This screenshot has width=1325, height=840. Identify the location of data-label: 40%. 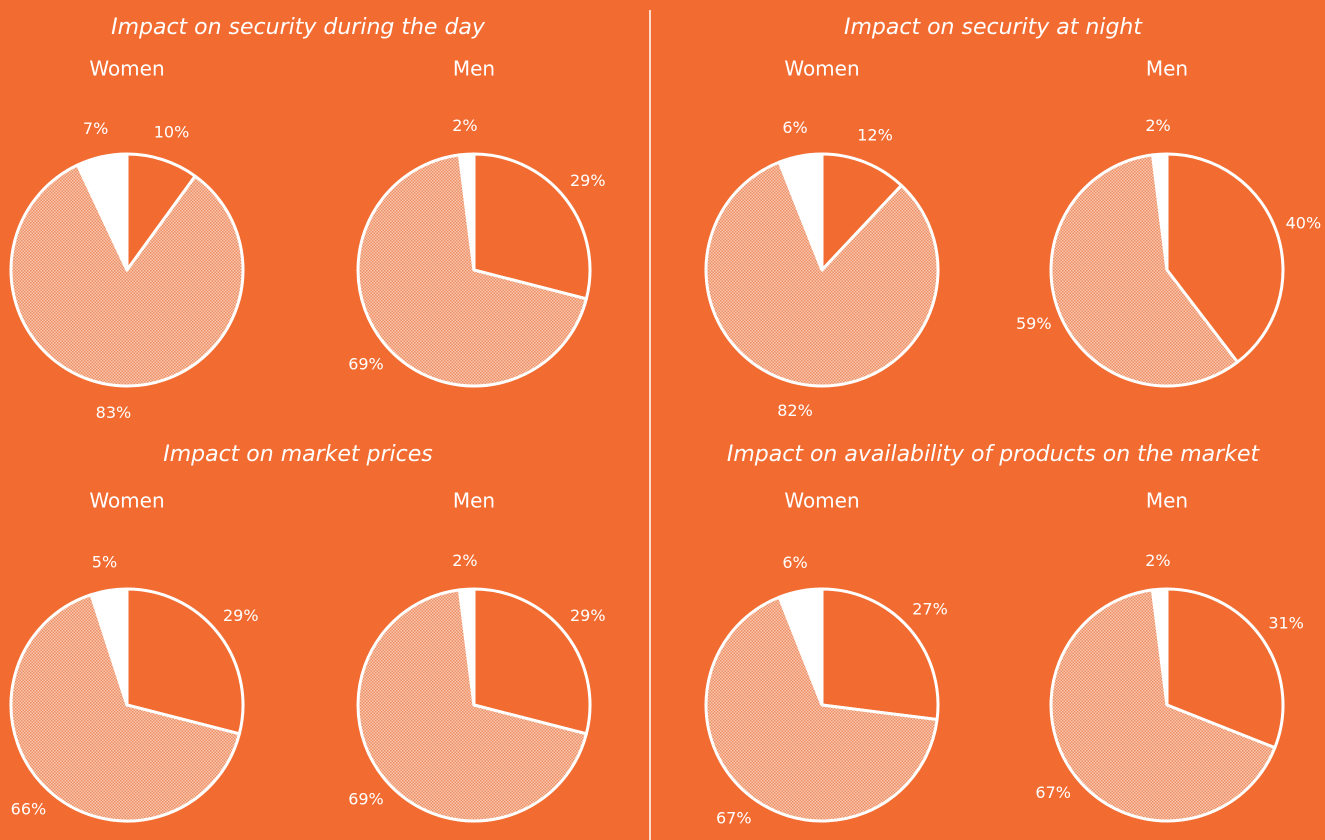
(1304, 222).